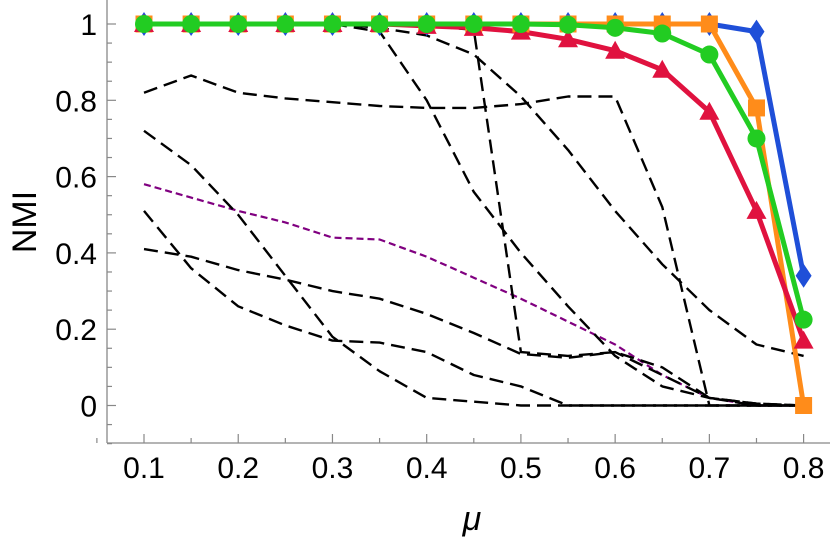  I want to click on x-axis-title: μ, so click(472, 519).